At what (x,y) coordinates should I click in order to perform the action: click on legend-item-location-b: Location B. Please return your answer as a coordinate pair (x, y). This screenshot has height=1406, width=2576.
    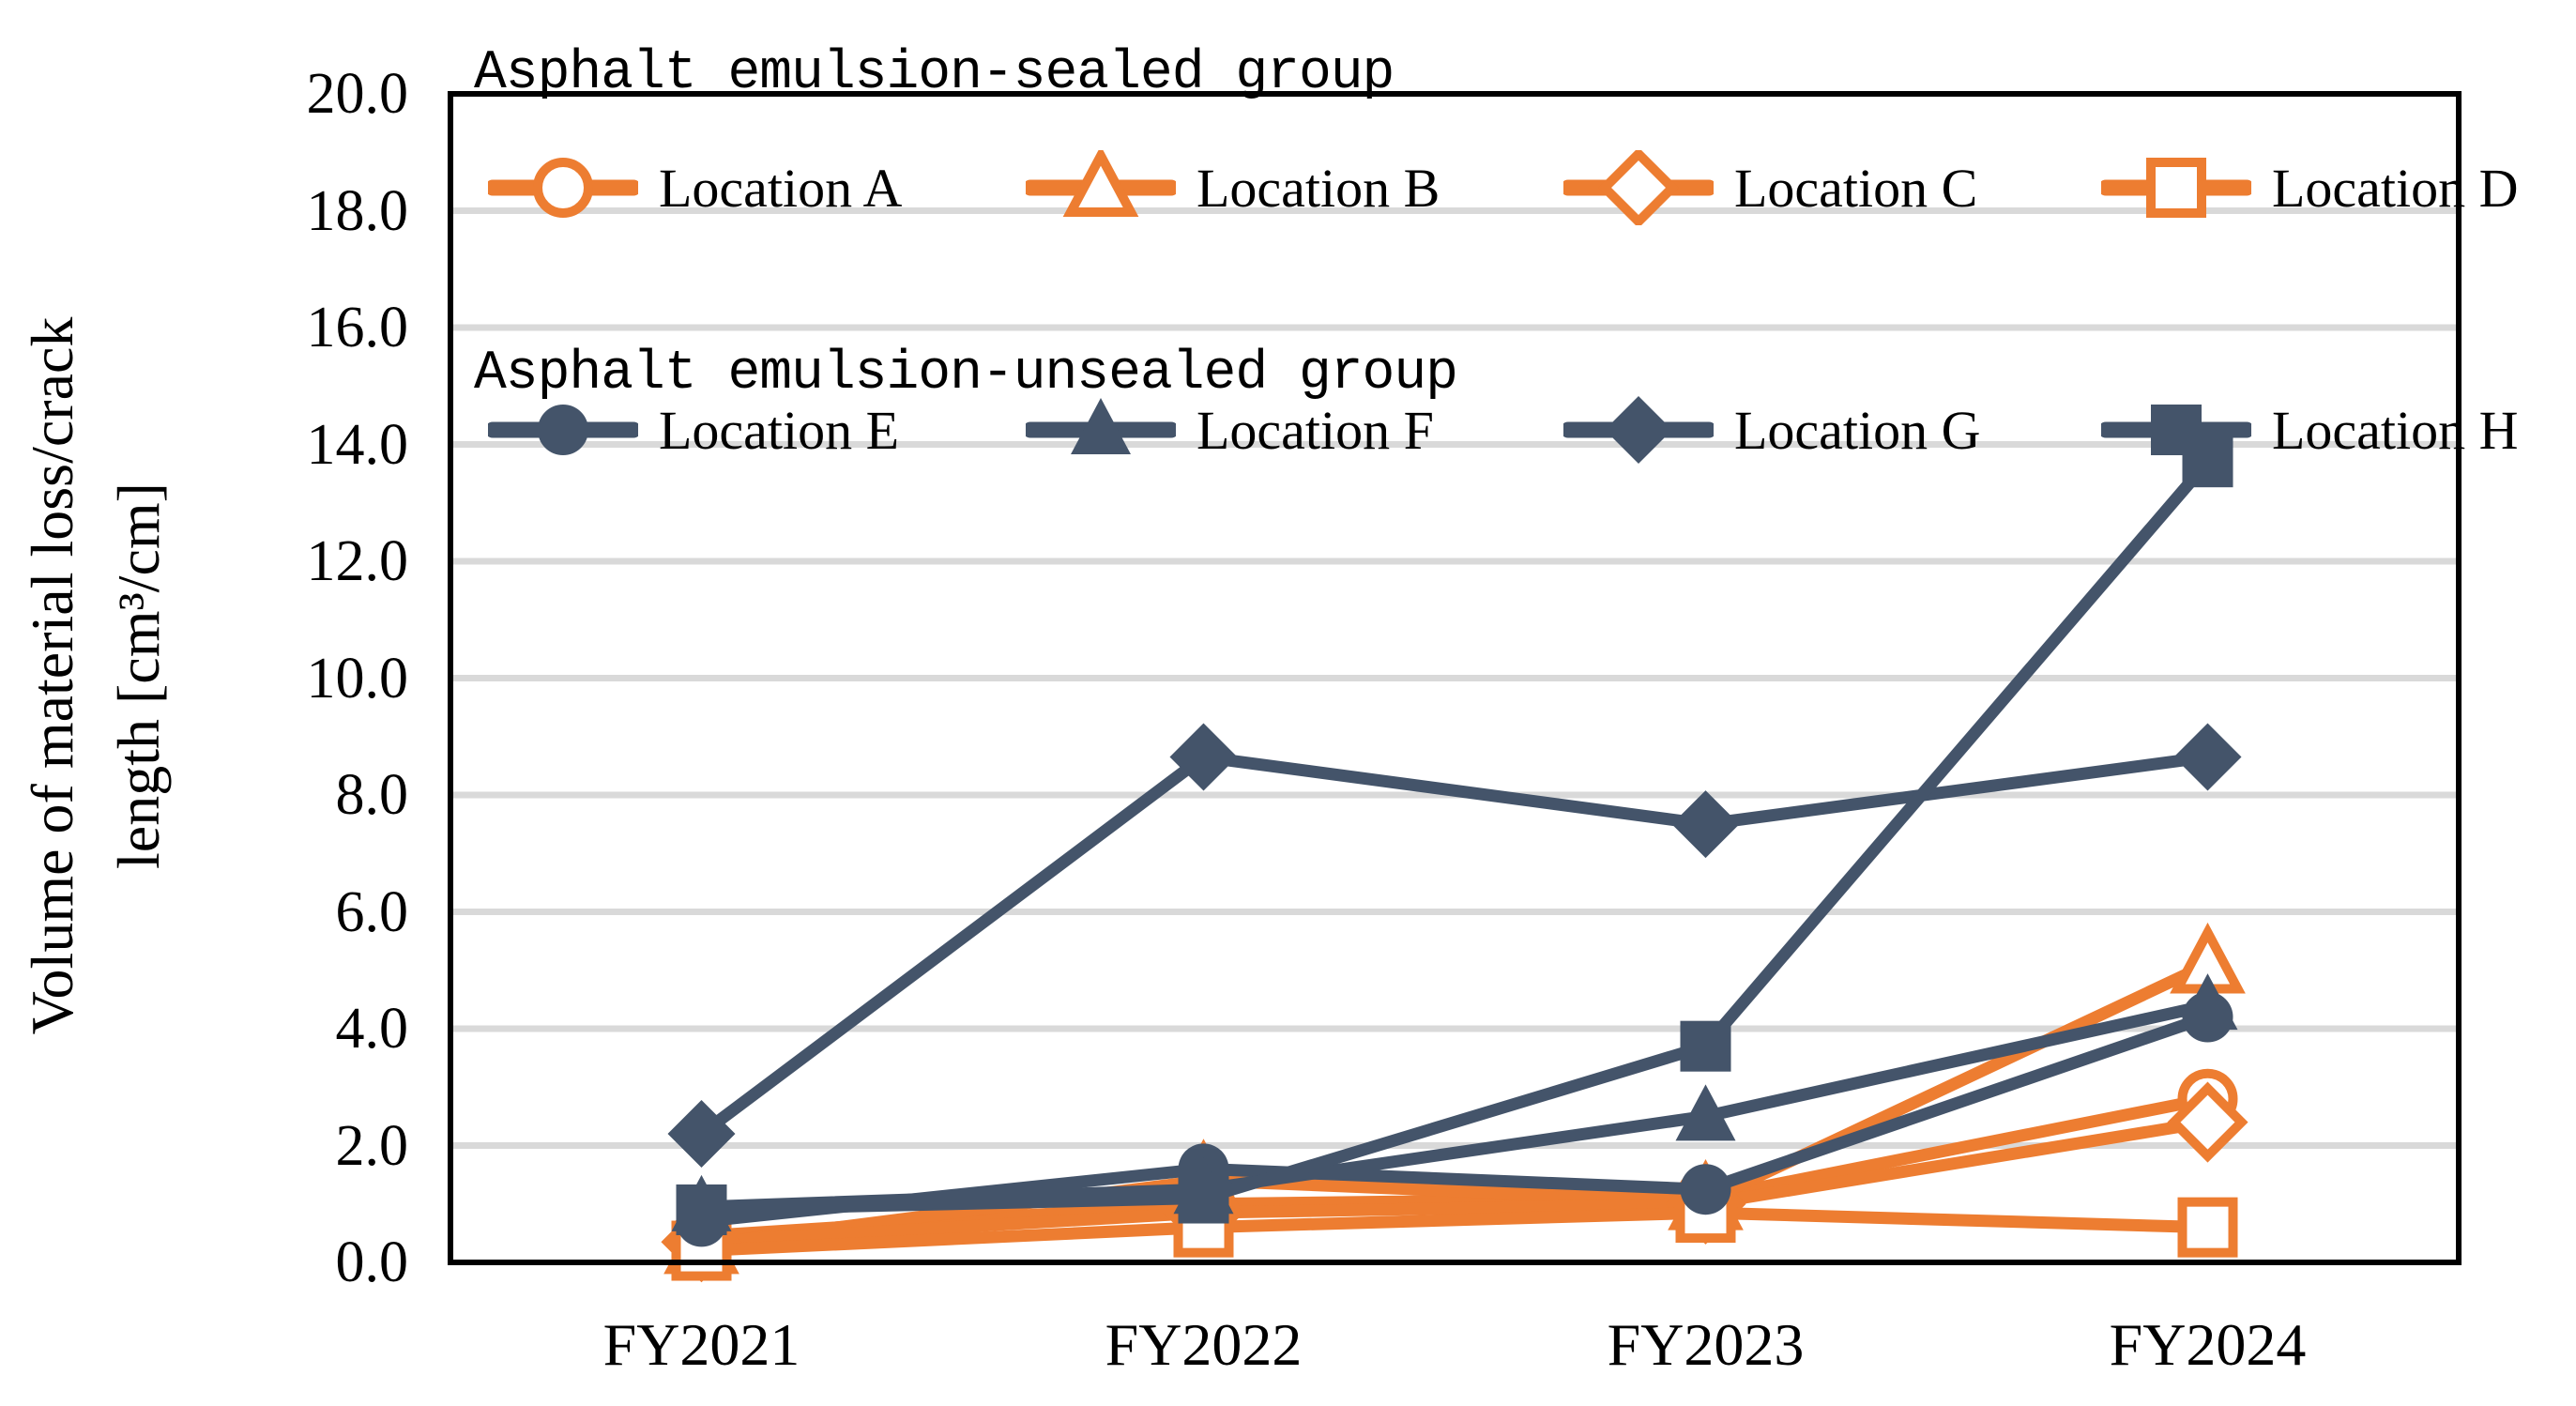
    Looking at the image, I should click on (1233, 187).